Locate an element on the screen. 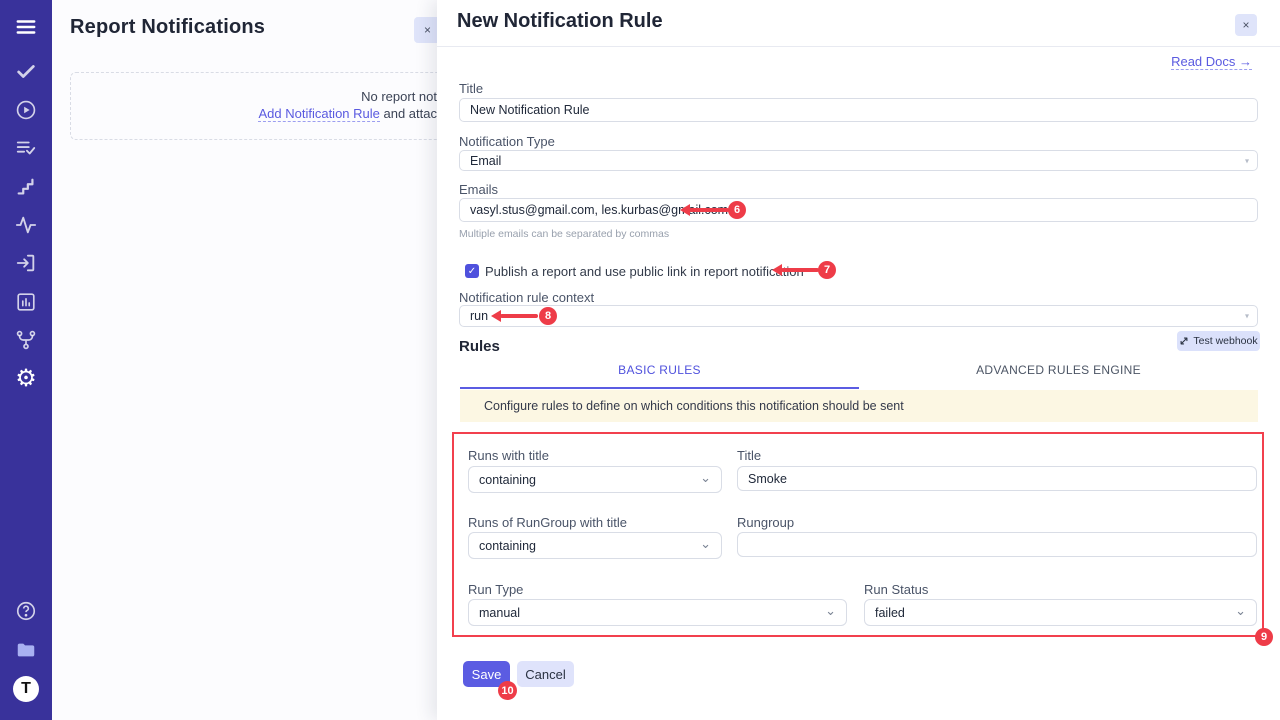 The height and width of the screenshot is (720, 1280). context-select: run ▾ is located at coordinates (858, 316).